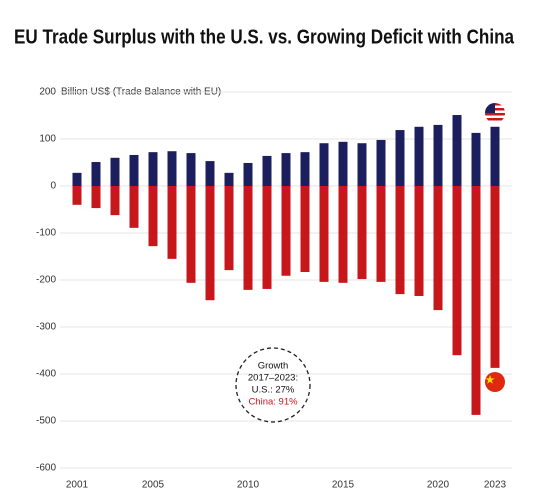  What do you see at coordinates (495, 113) in the screenshot?
I see `us-flag` at bounding box center [495, 113].